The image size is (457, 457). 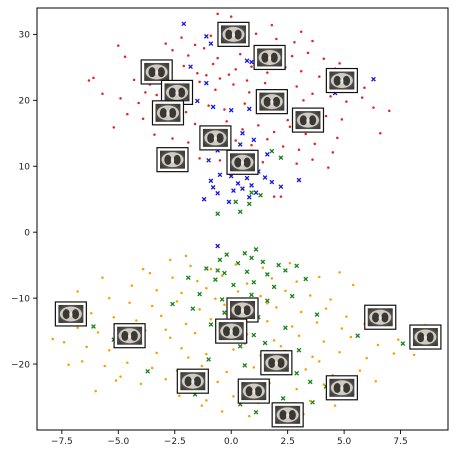 What do you see at coordinates (288, 442) in the screenshot?
I see `x-tick-label: 2.5` at bounding box center [288, 442].